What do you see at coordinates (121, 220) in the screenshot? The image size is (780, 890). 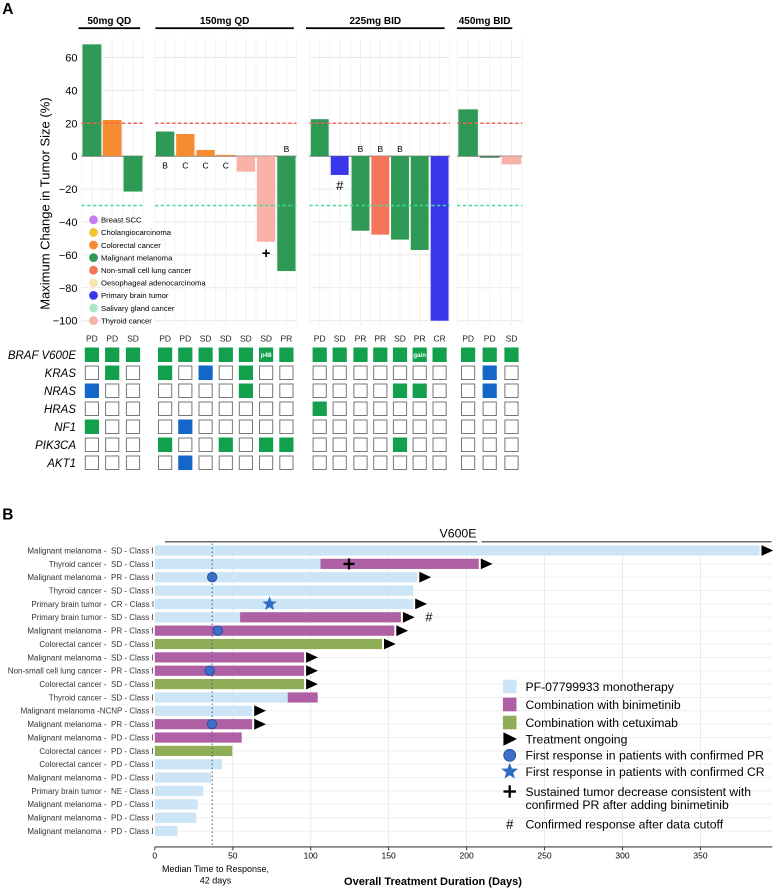 I see `svg-text: Breast SCC` at bounding box center [121, 220].